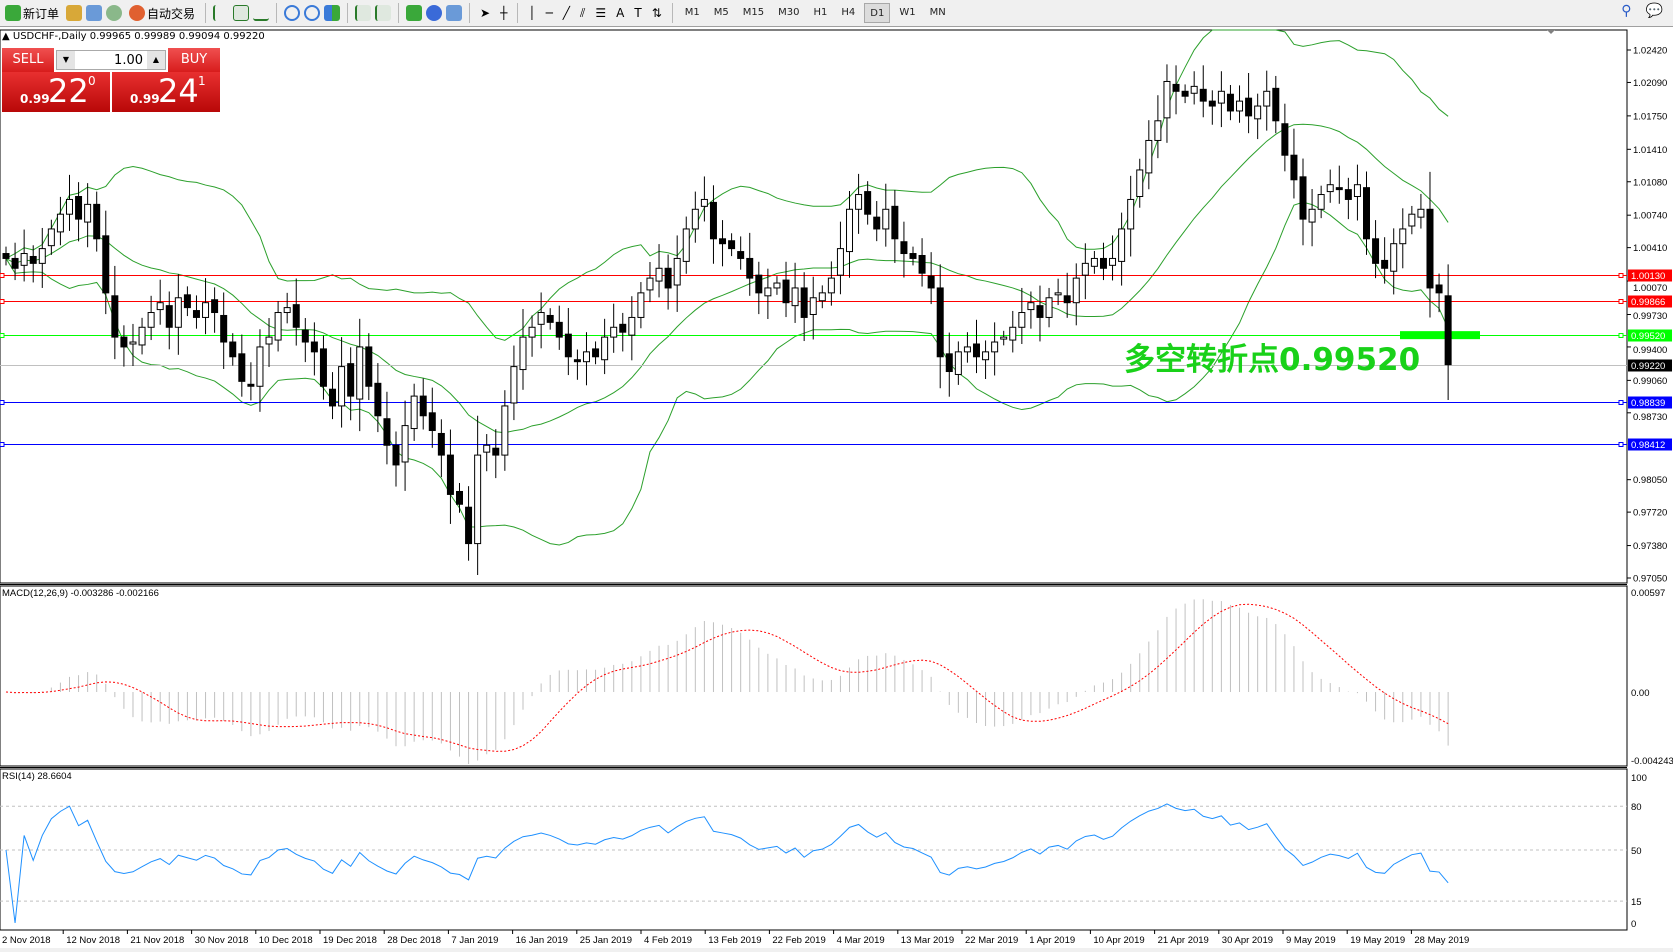  Describe the element at coordinates (32, 13) in the screenshot. I see `new-order-button: 新订单` at that location.